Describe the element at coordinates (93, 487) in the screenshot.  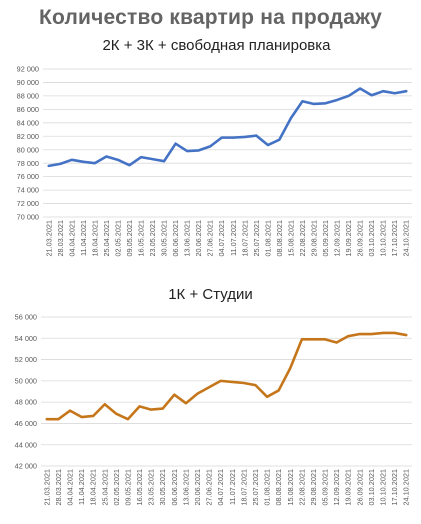
I see `chart2-xtick-label: 18.04.2021` at that location.